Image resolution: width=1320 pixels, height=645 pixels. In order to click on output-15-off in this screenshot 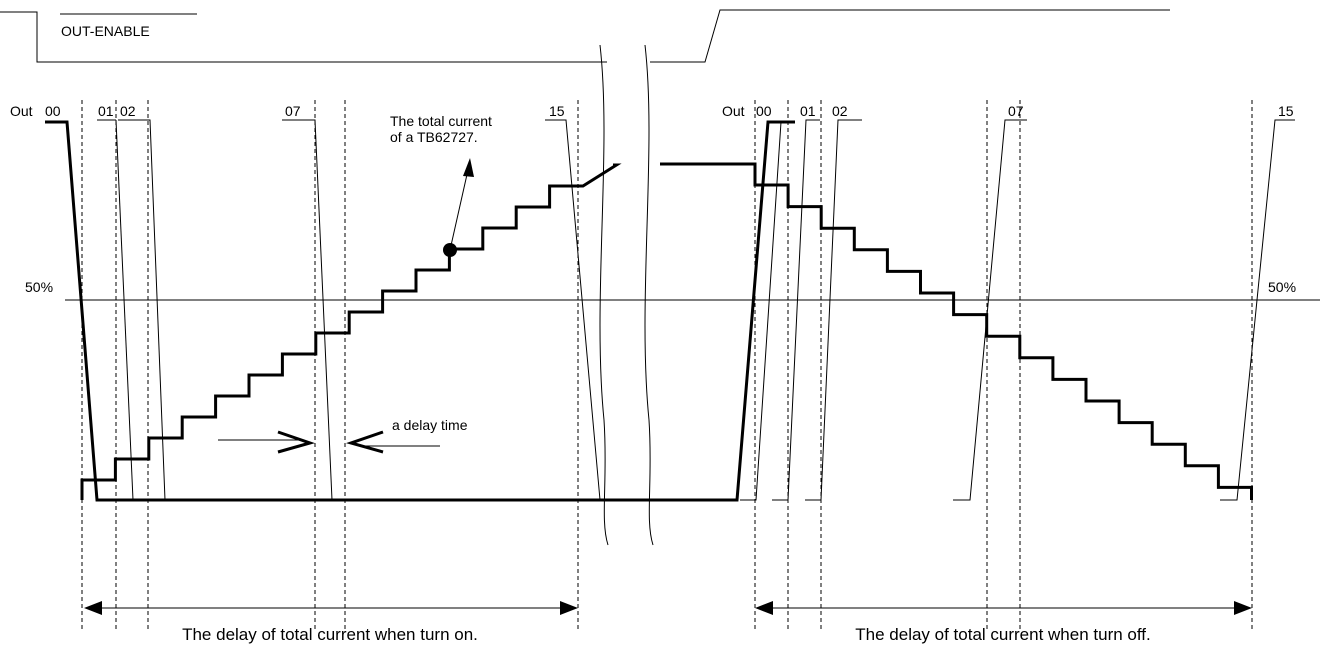, I will do `click(1257, 310)`.